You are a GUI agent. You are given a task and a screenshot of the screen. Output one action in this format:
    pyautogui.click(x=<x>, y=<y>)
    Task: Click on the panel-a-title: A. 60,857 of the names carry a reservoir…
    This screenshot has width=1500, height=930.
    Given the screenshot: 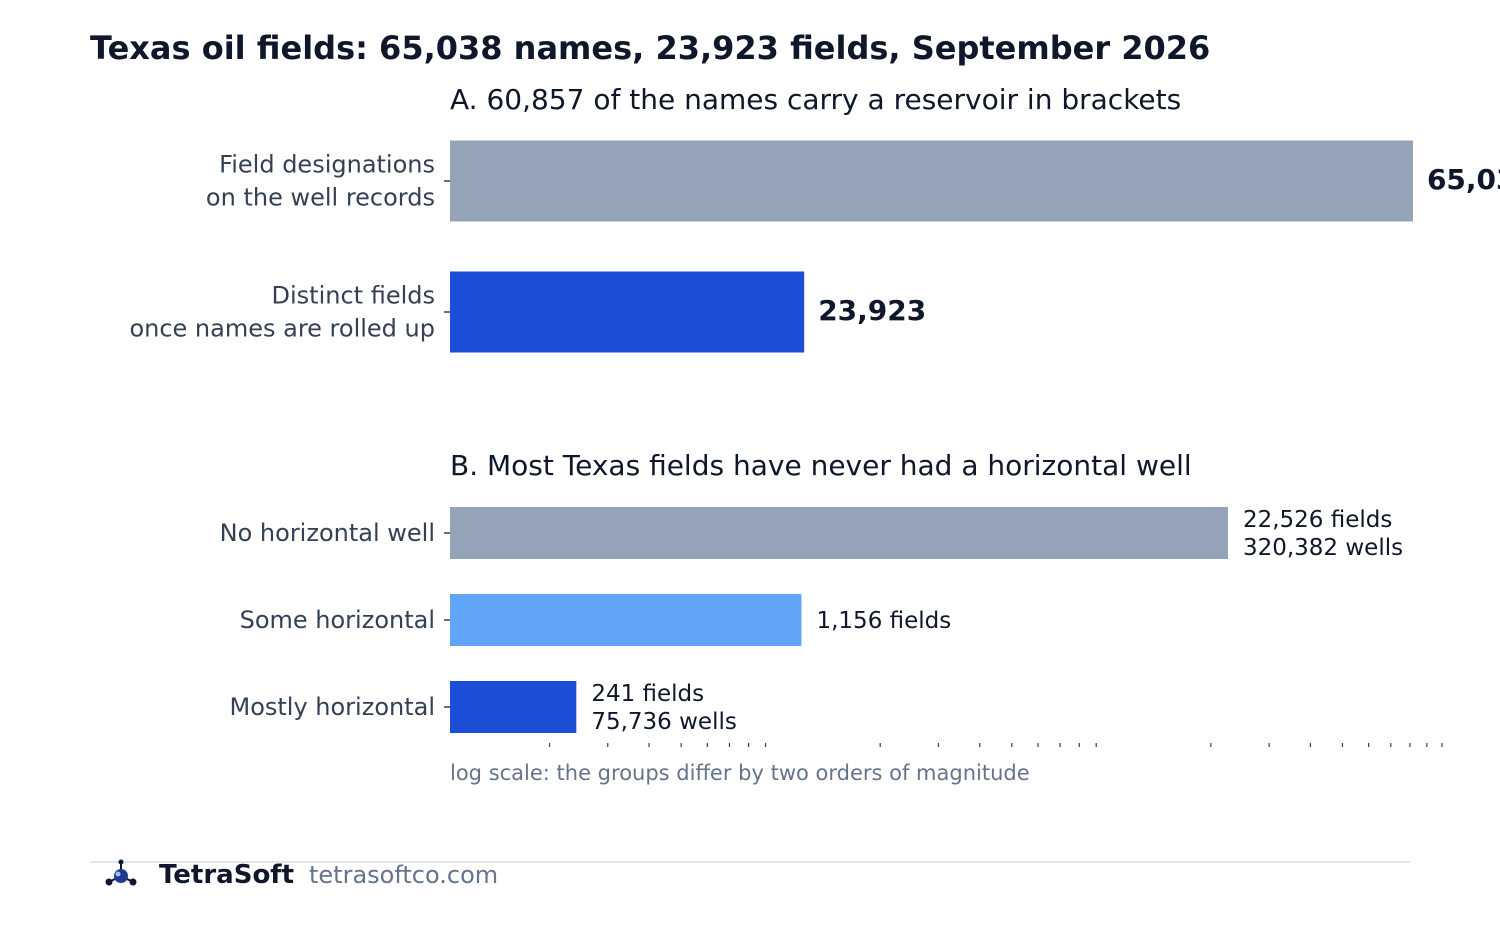 What is the action you would take?
    pyautogui.click(x=815, y=99)
    